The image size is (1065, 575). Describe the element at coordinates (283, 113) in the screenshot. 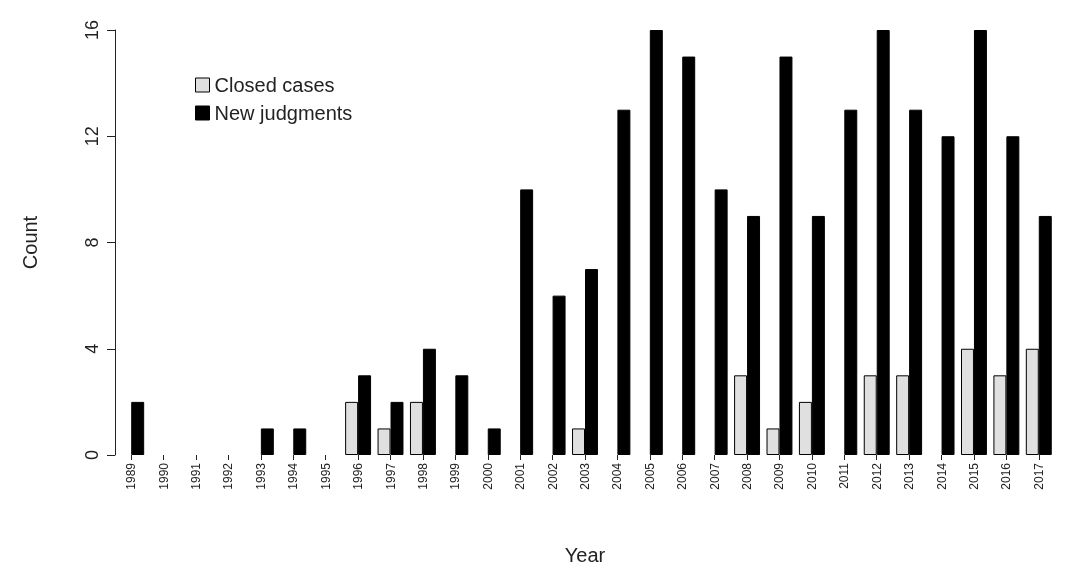

I see `legend-label: New judgments` at that location.